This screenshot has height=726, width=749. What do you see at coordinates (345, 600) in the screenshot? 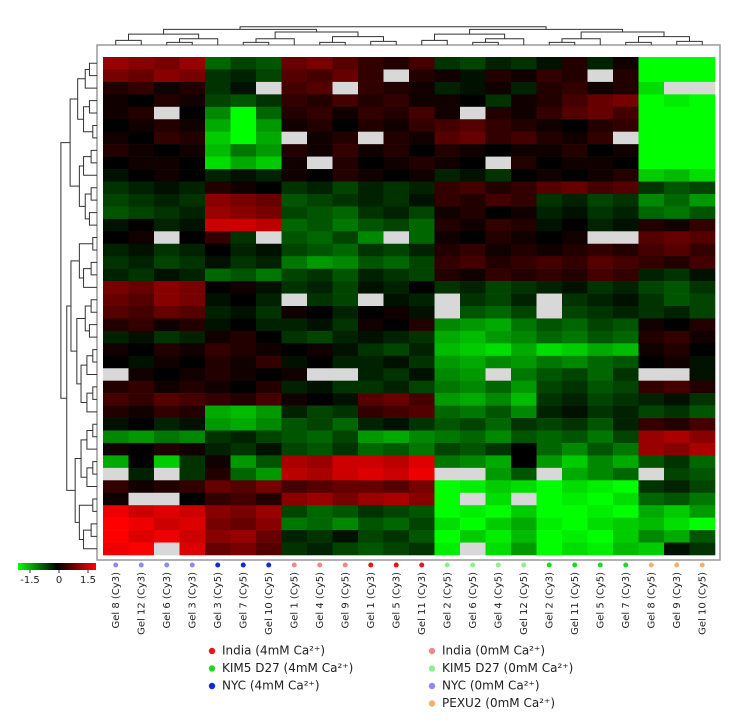
I see `column-label: Gel 9 (Cy5)` at bounding box center [345, 600].